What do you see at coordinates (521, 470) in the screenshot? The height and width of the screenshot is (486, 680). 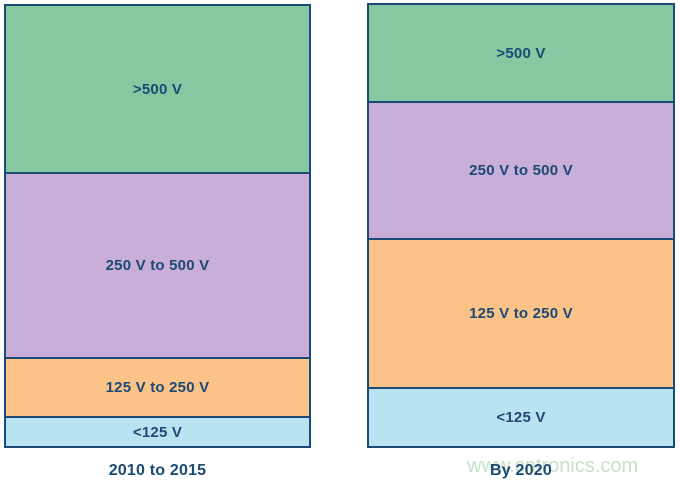 I see `bar-category-label-by-2020: By 2020` at bounding box center [521, 470].